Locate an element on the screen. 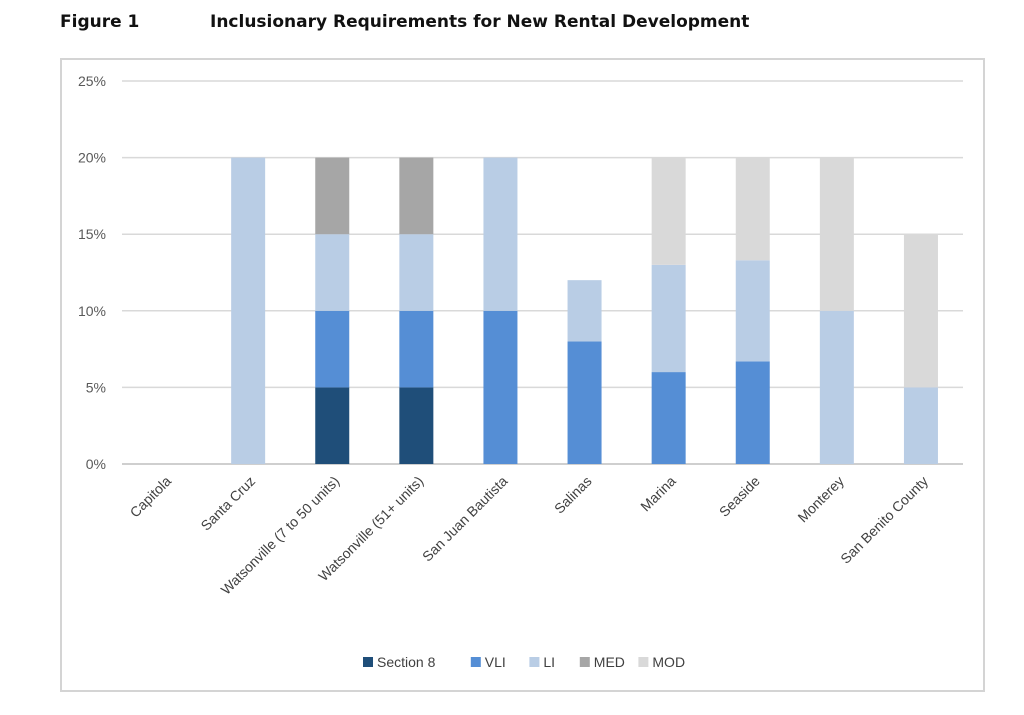 The width and height of the screenshot is (1024, 715). y-tick-label: 15% is located at coordinates (92, 234).